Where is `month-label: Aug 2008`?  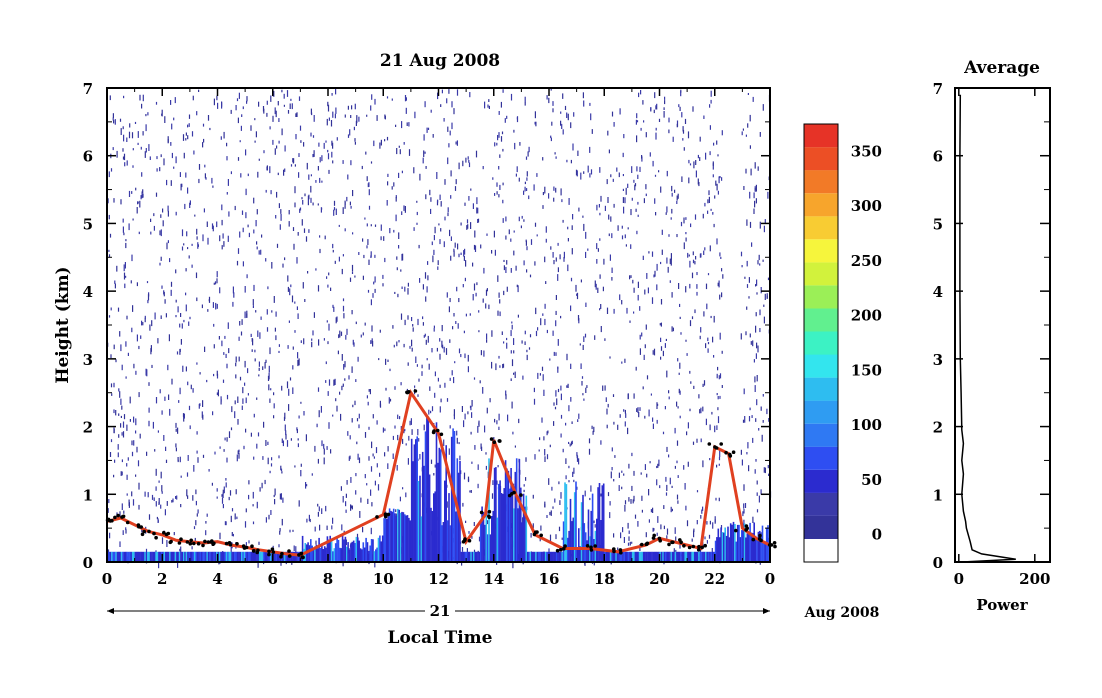 month-label: Aug 2008 is located at coordinates (842, 613).